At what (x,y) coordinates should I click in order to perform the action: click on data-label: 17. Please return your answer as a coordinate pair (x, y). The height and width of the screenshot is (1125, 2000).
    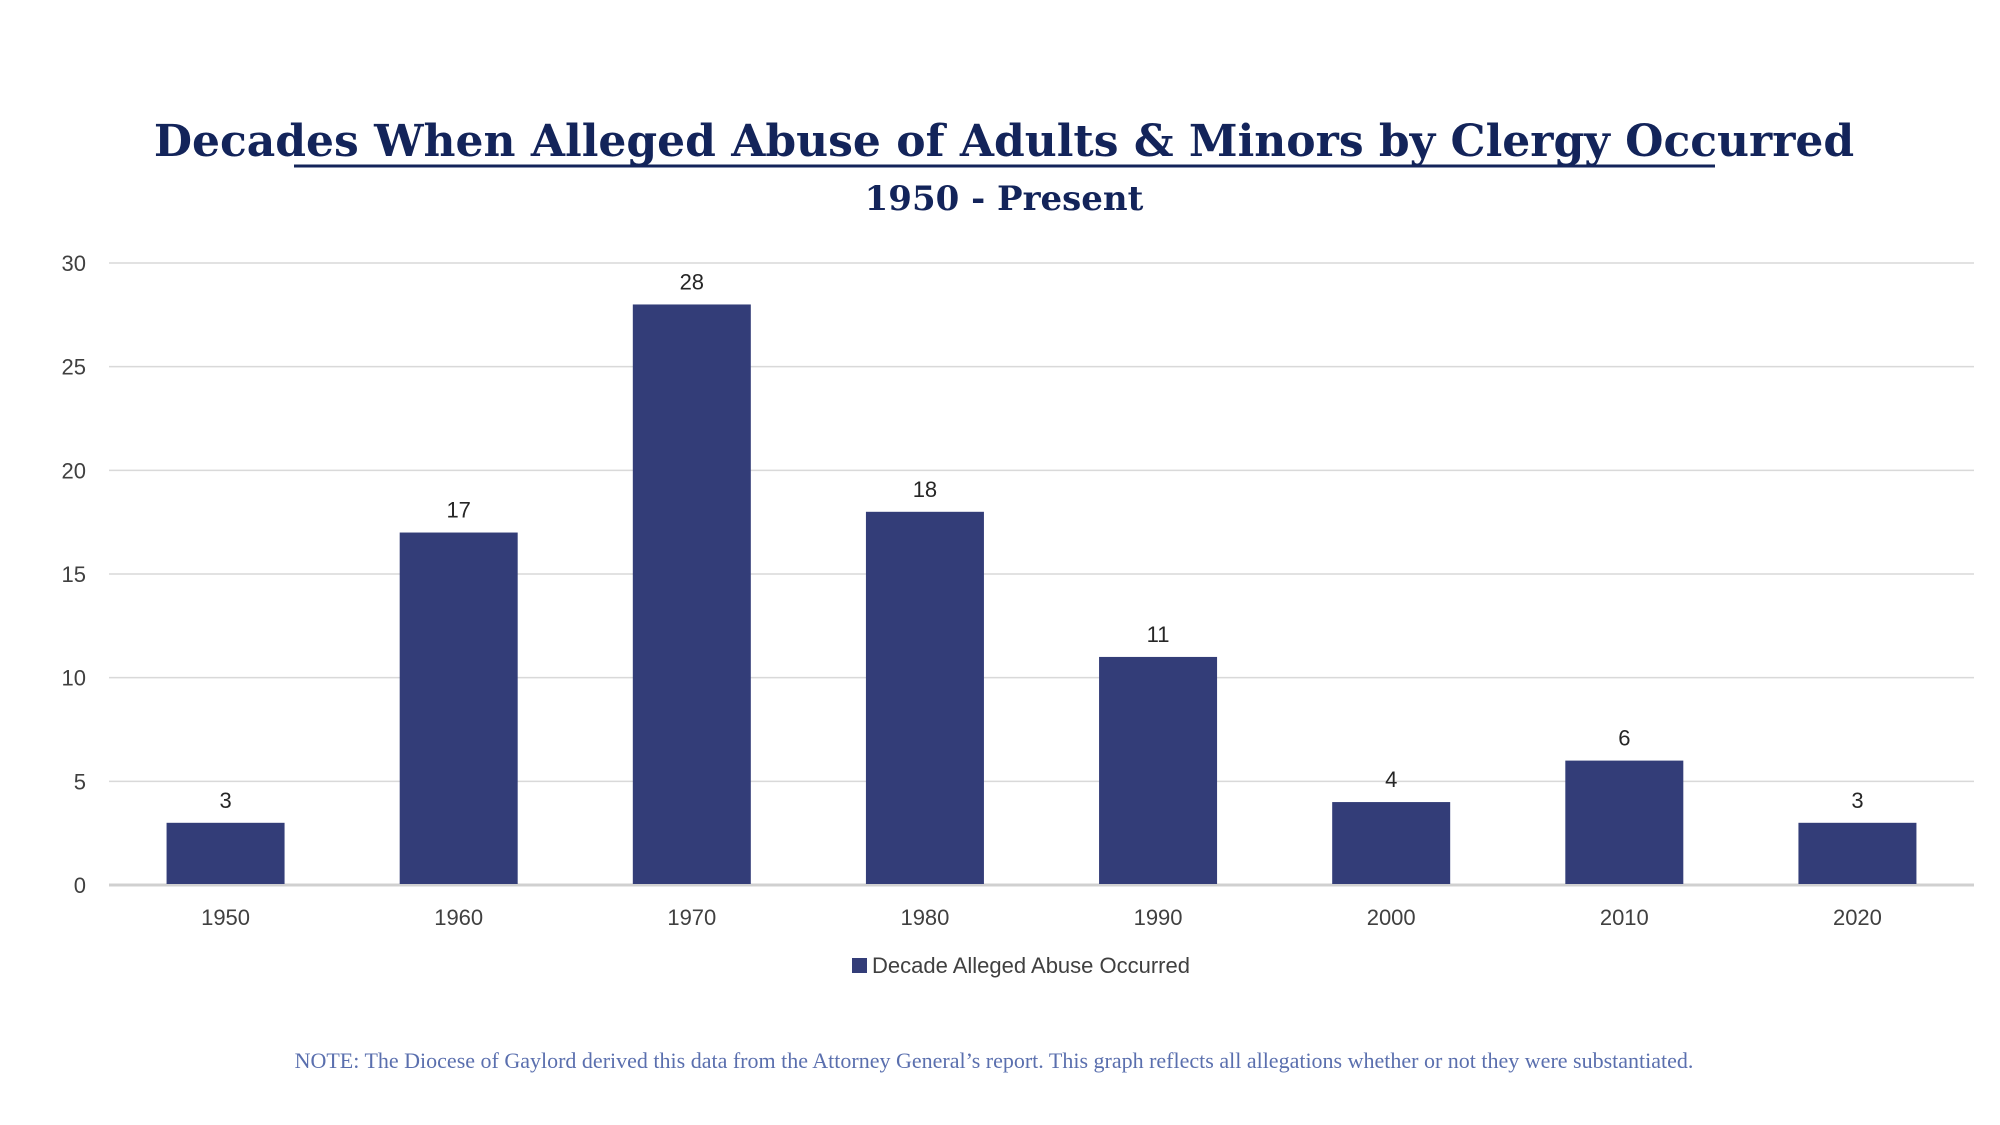
    Looking at the image, I should click on (458, 510).